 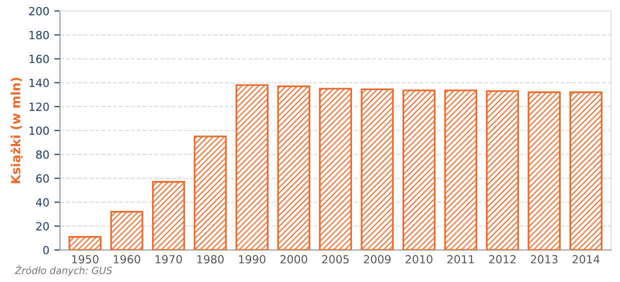 I want to click on y-axis-title: Książki (w mln), so click(x=16, y=131).